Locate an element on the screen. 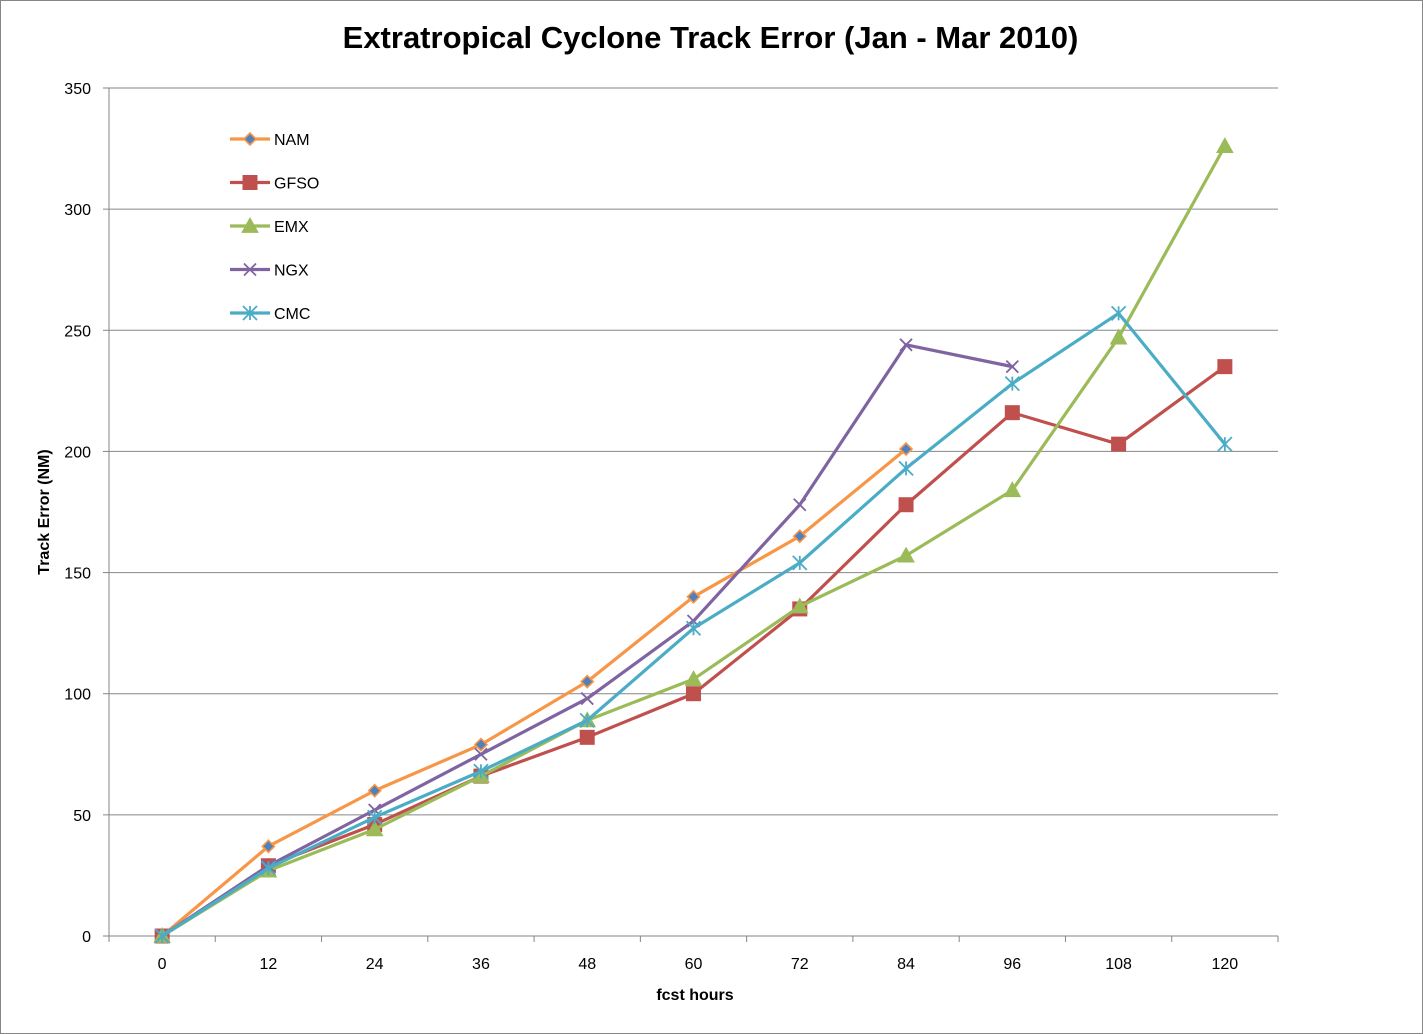  legend-item-nam: NAM is located at coordinates (270, 140).